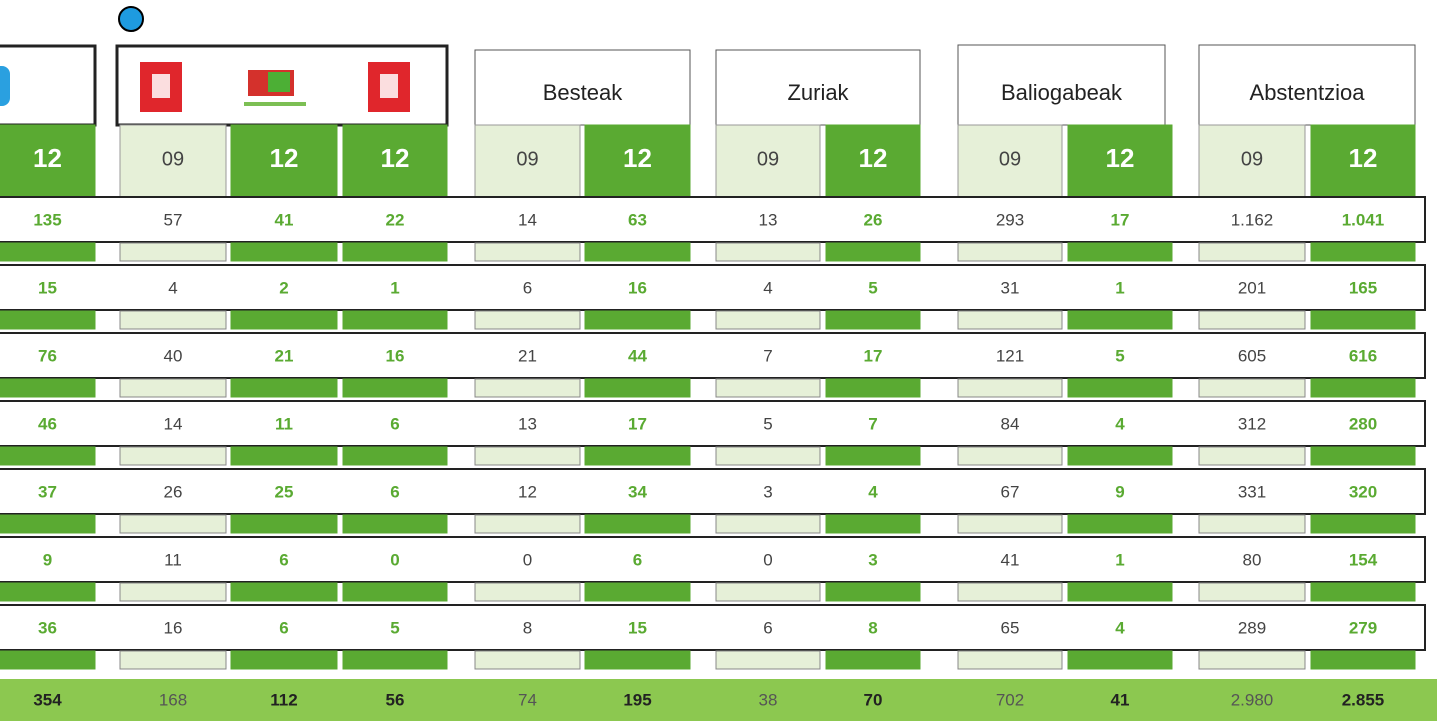 The width and height of the screenshot is (1437, 721). Describe the element at coordinates (1363, 627) in the screenshot. I see `cell: 279` at that location.